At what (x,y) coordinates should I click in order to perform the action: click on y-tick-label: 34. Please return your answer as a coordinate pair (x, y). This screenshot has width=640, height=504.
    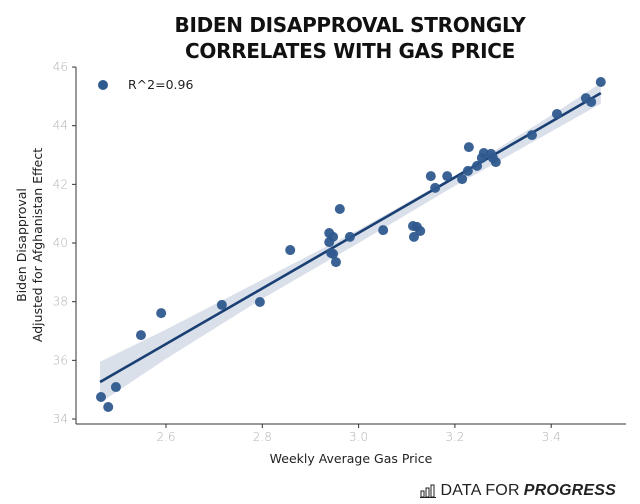
    Looking at the image, I should click on (60, 419).